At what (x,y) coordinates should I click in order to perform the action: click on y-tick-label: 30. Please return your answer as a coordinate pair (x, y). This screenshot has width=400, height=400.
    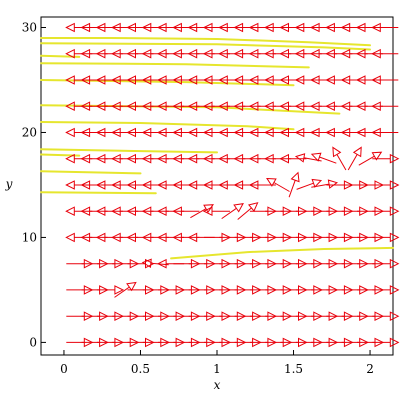
    Looking at the image, I should click on (29, 27).